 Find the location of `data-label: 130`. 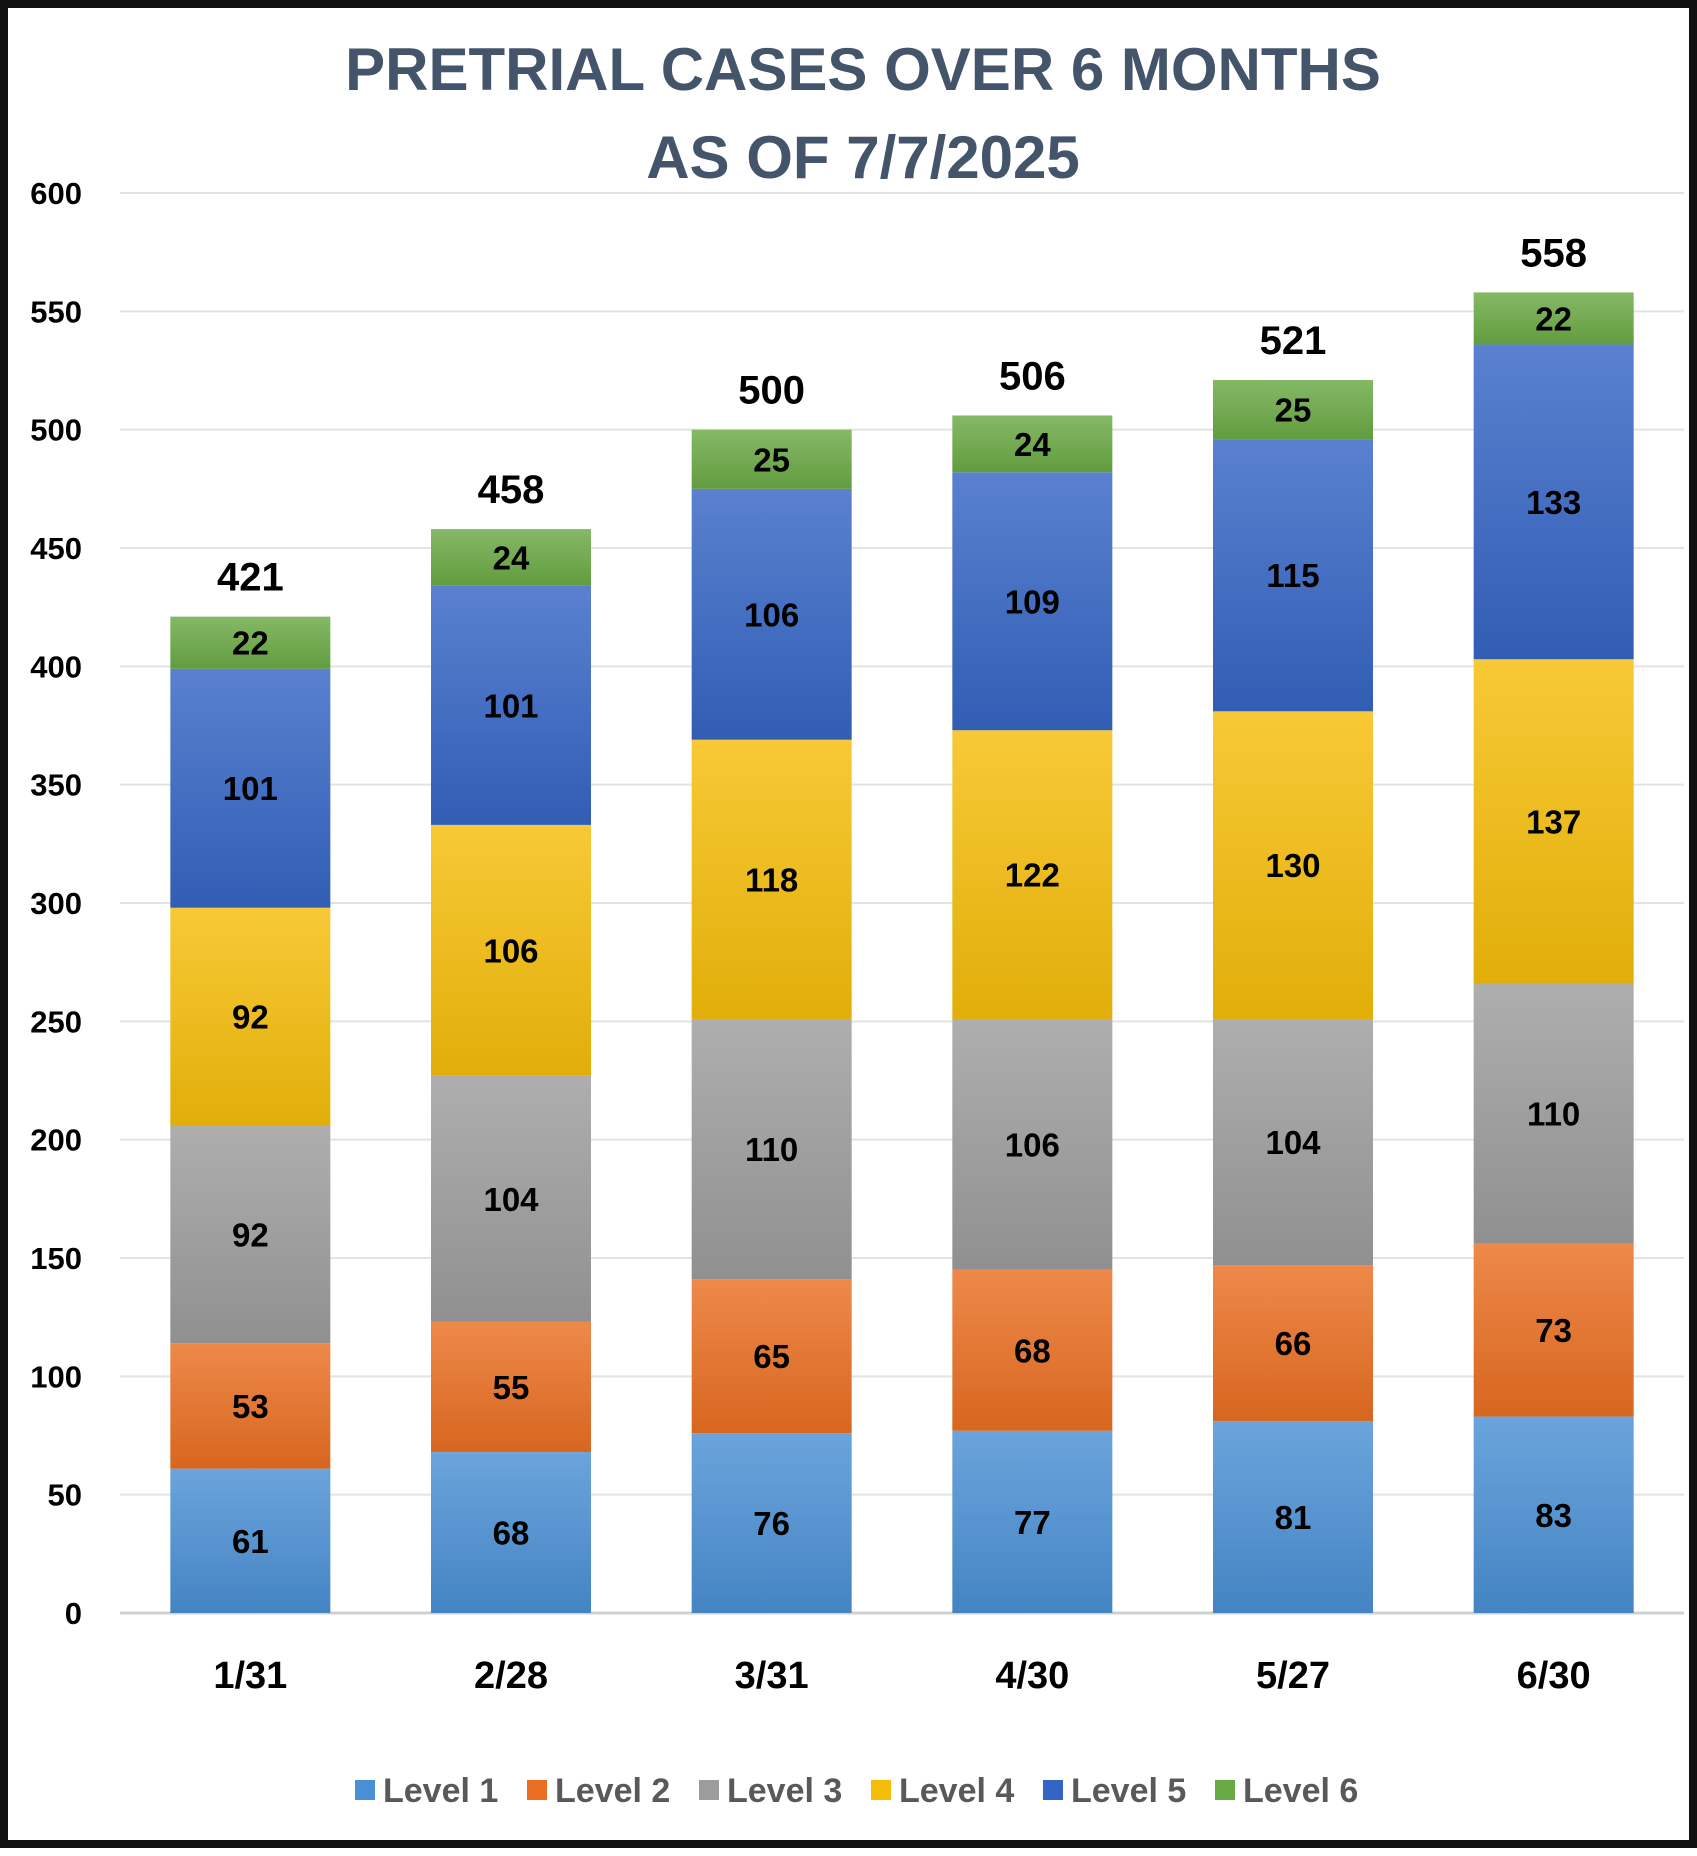

data-label: 130 is located at coordinates (1292, 865).